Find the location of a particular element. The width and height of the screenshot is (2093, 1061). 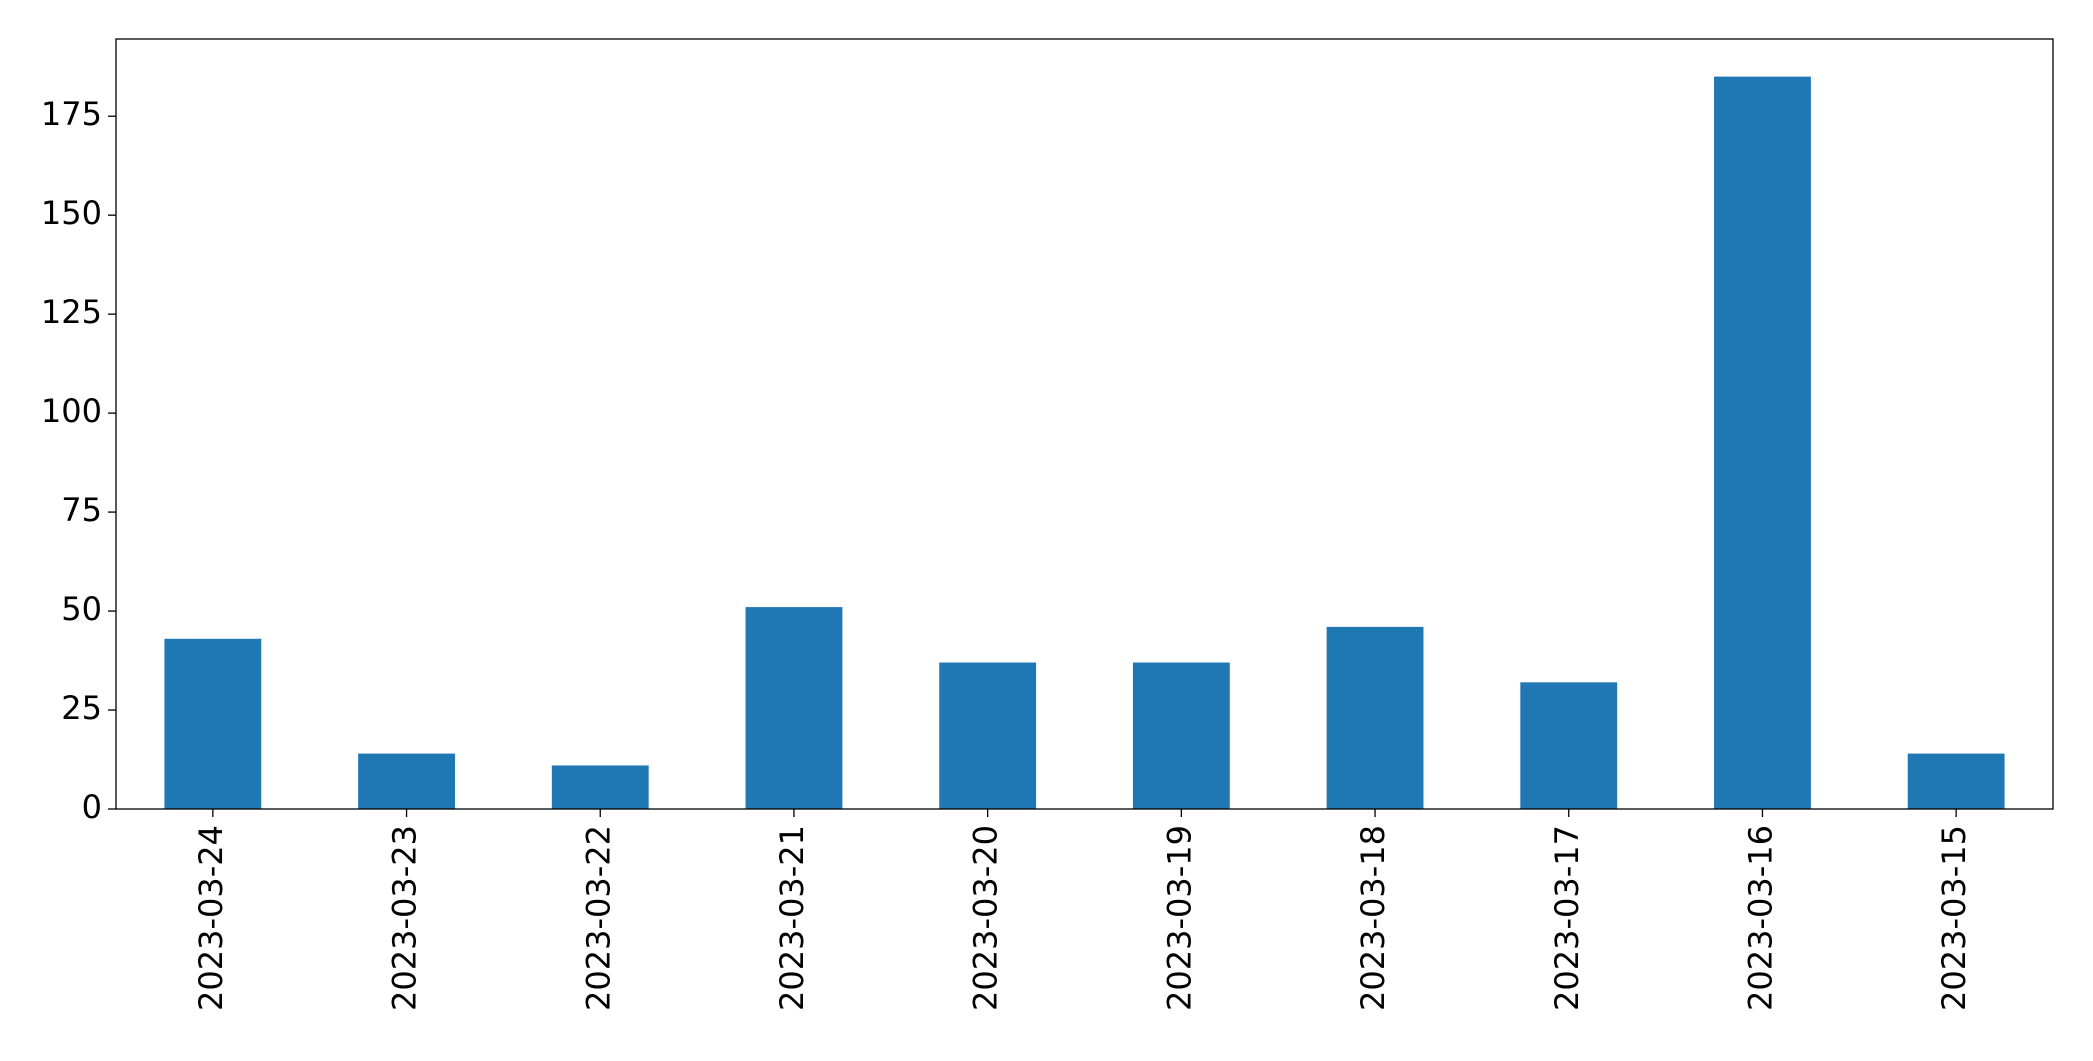

y-tick-label: 125 is located at coordinates (71, 312).